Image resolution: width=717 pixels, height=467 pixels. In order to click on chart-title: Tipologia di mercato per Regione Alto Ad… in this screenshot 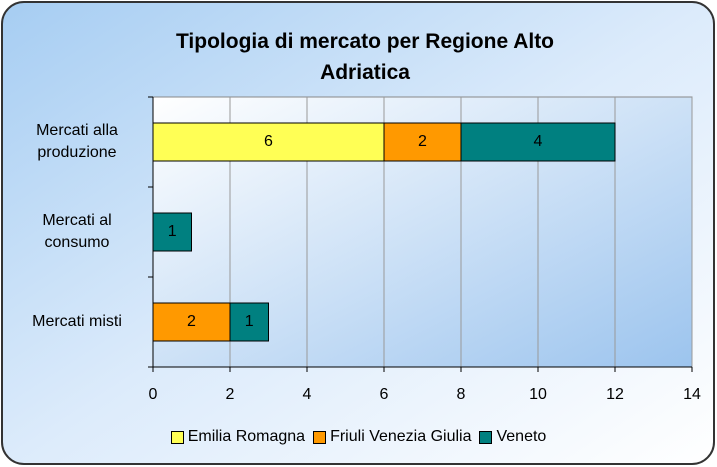, I will do `click(365, 57)`.